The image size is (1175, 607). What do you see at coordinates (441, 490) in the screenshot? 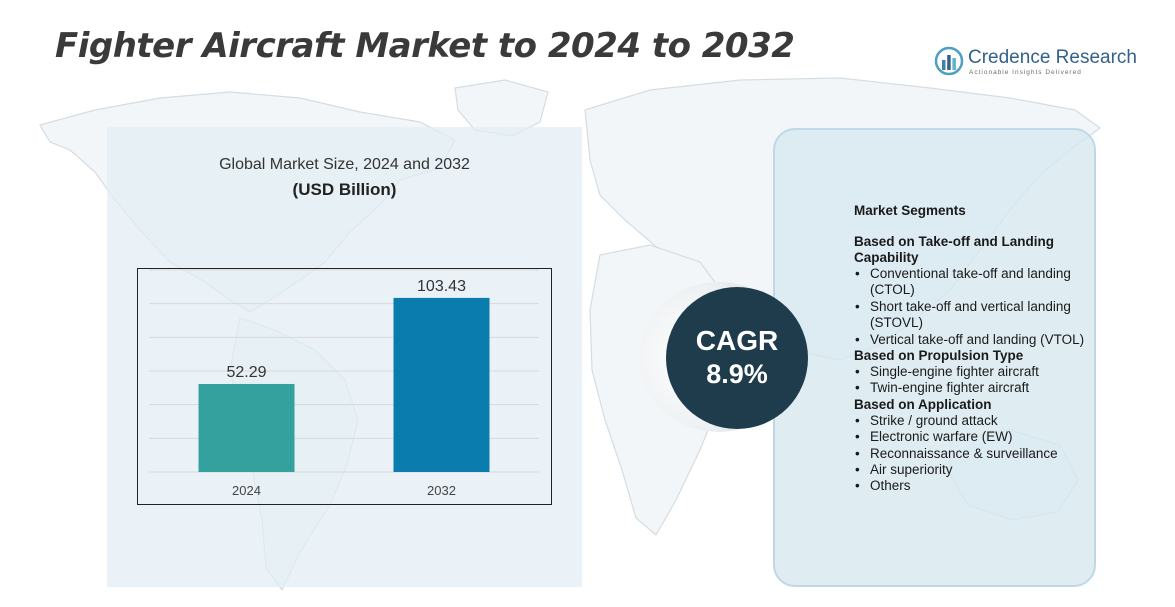
I see `x-tick-label: 2032` at bounding box center [441, 490].